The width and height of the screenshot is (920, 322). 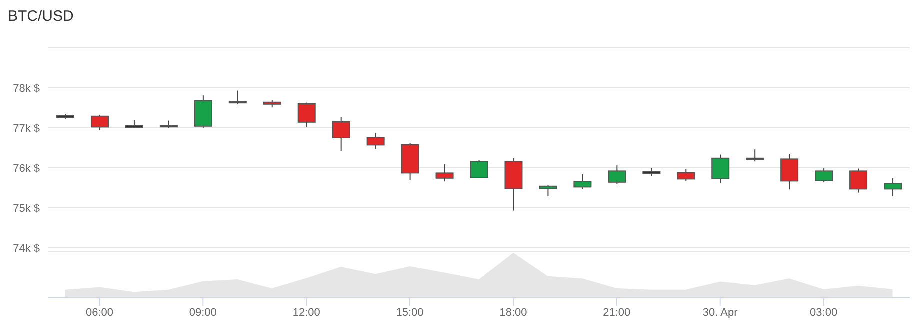 I want to click on y-tick-label: 76k $, so click(x=26, y=168).